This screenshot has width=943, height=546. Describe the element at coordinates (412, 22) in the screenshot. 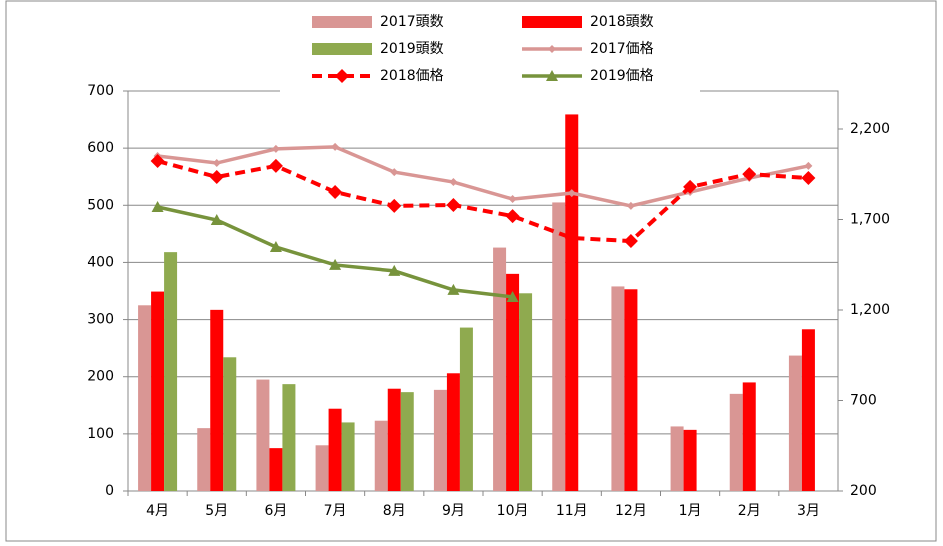

I see `legend-label: 2017頭数` at that location.